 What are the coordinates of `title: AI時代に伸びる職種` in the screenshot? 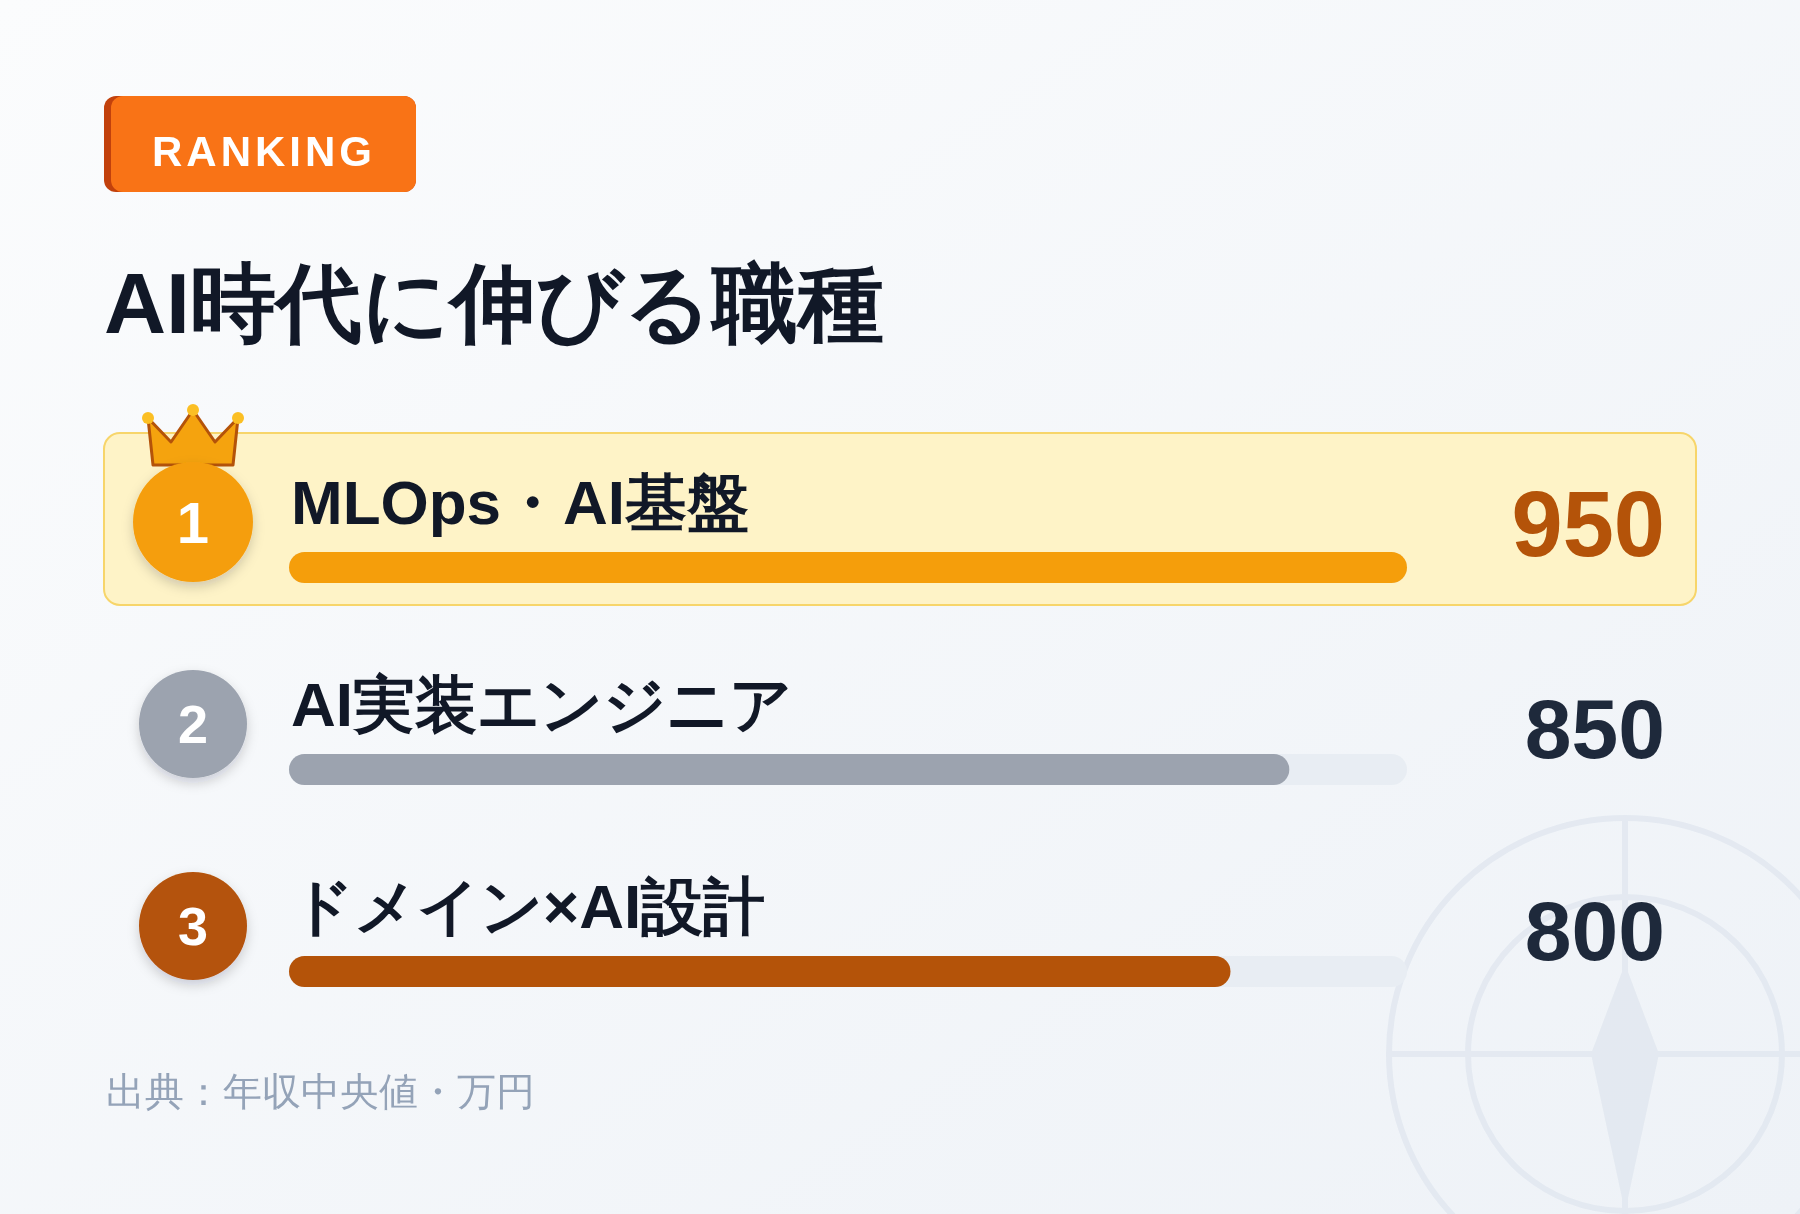 It's located at (494, 303).